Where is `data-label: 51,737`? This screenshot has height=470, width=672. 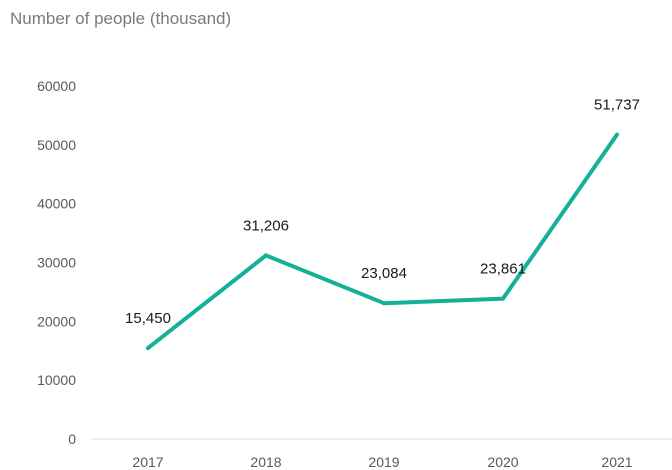 data-label: 51,737 is located at coordinates (617, 105).